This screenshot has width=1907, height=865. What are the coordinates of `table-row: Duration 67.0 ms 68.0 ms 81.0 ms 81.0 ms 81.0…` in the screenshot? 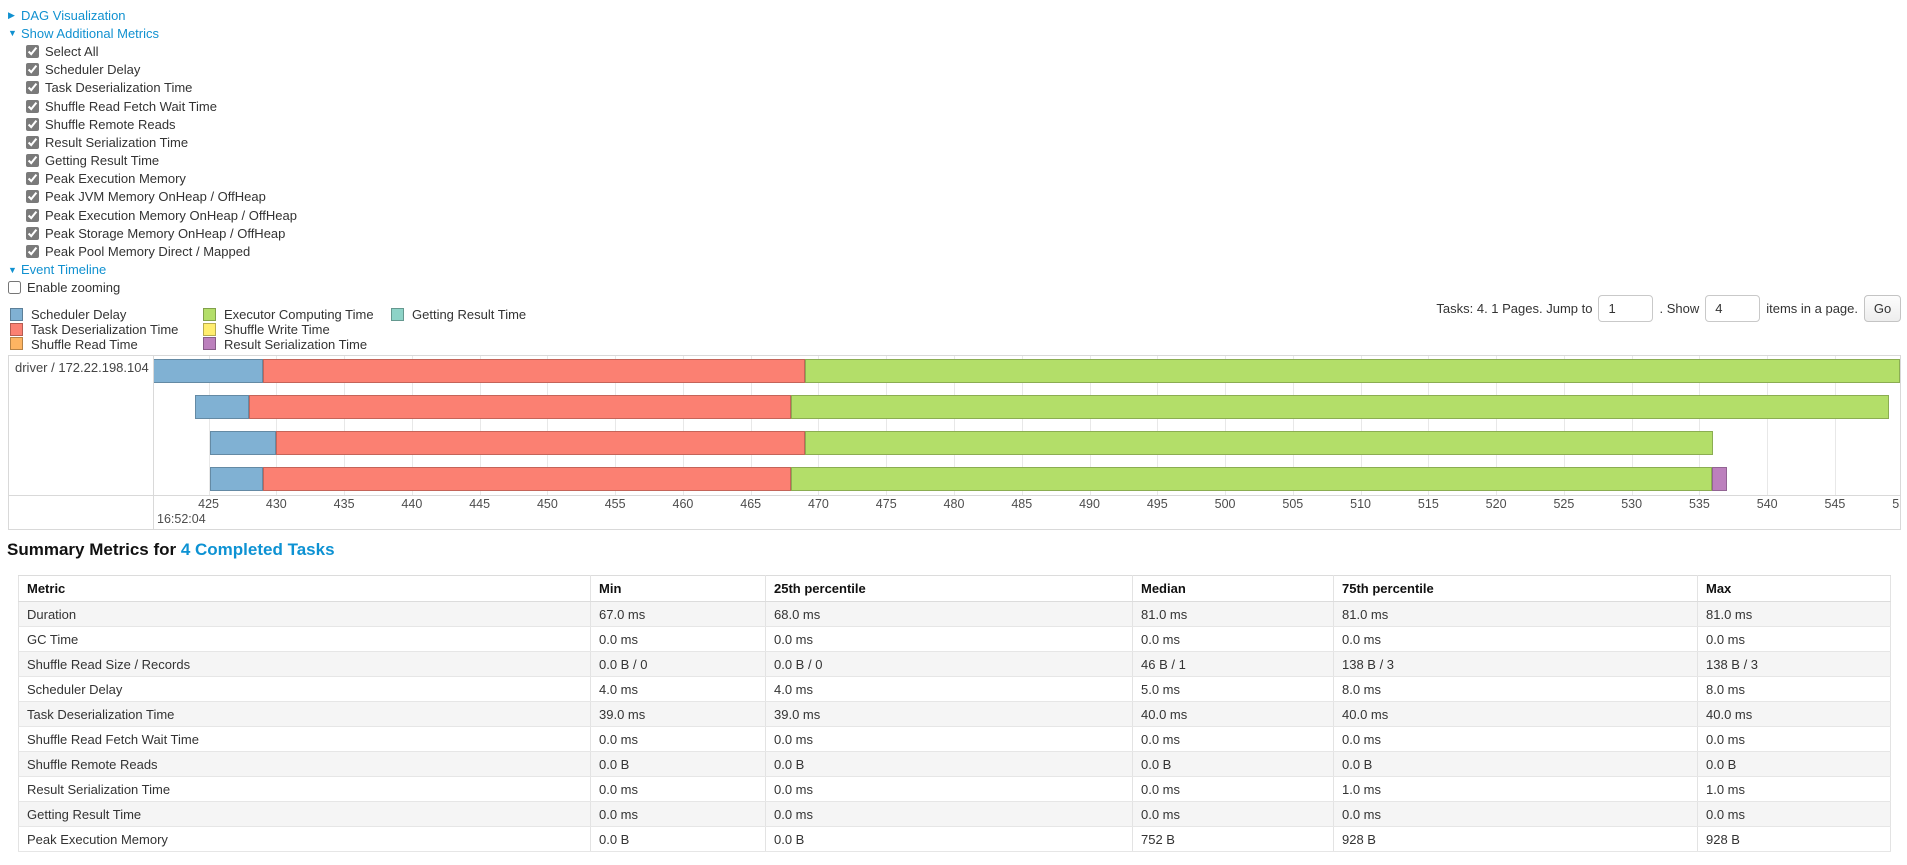 It's located at (954, 614).